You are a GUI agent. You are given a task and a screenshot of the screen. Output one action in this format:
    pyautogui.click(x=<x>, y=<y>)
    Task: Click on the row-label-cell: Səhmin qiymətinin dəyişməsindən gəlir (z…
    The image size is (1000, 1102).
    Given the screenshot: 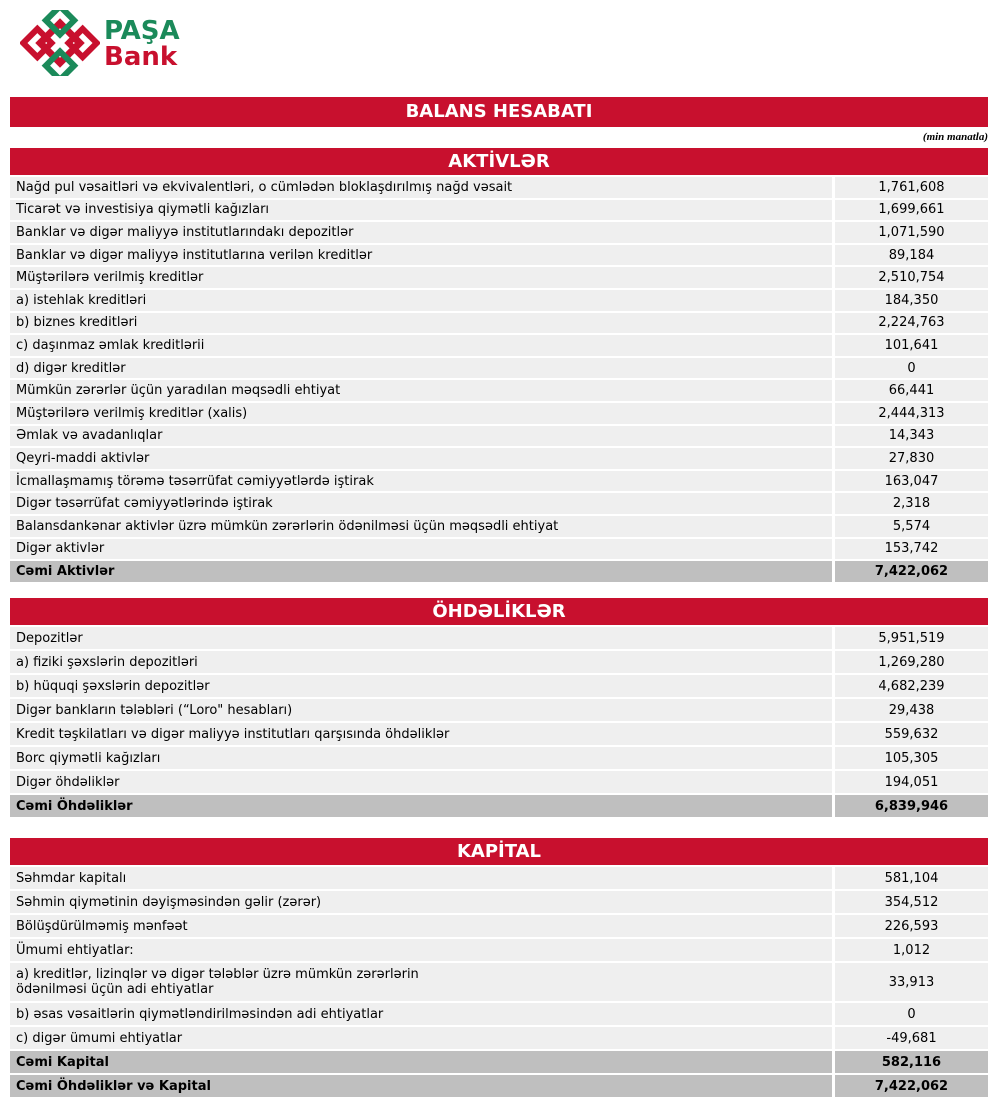 What is the action you would take?
    pyautogui.click(x=421, y=902)
    